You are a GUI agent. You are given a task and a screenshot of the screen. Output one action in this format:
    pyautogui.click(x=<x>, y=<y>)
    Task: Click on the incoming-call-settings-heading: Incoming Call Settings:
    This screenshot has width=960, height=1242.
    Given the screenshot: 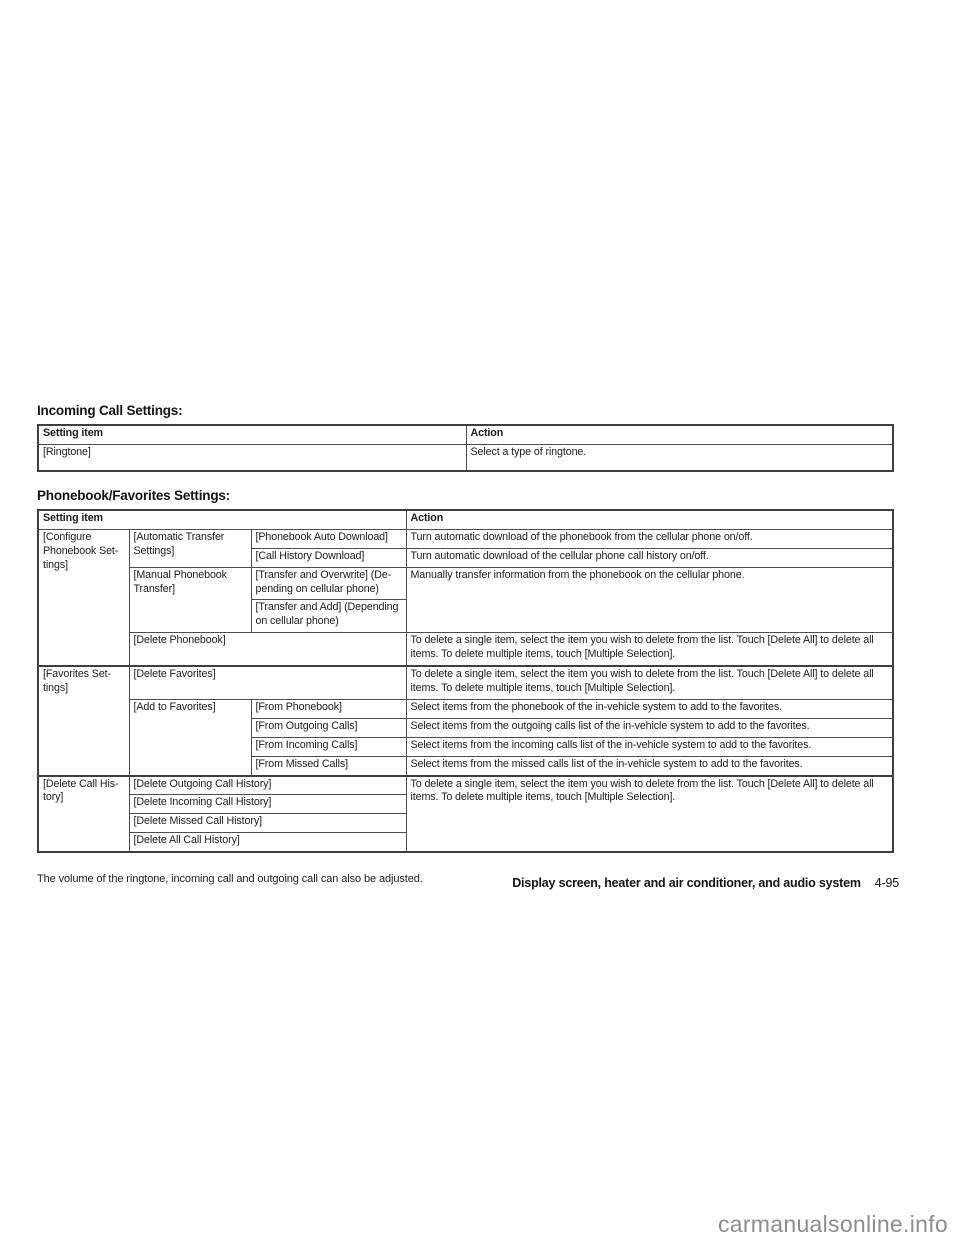 What is the action you would take?
    pyautogui.click(x=110, y=410)
    